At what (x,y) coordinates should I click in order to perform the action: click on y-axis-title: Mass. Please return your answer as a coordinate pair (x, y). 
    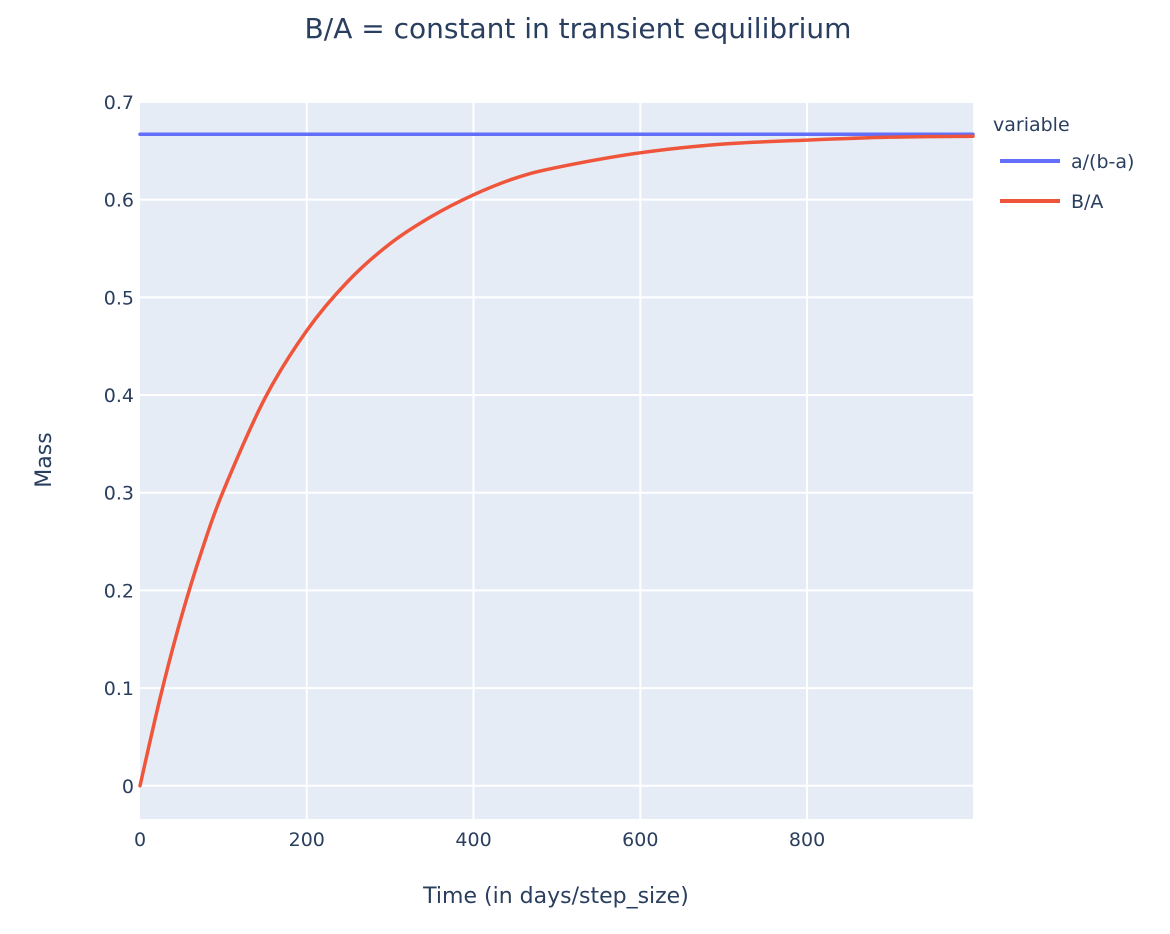
    Looking at the image, I should click on (44, 459).